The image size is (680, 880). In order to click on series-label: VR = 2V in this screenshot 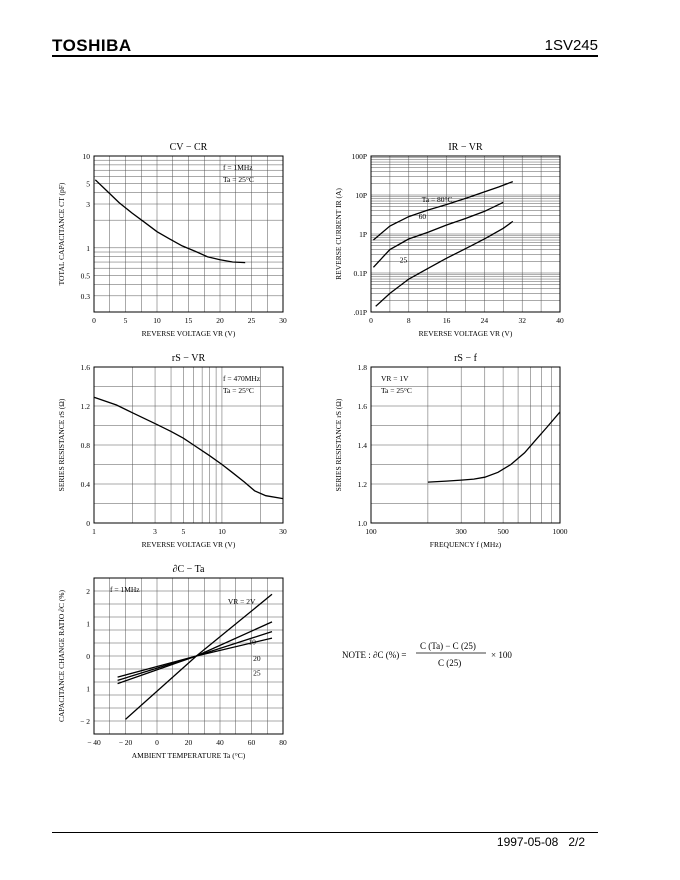, I will do `click(242, 601)`.